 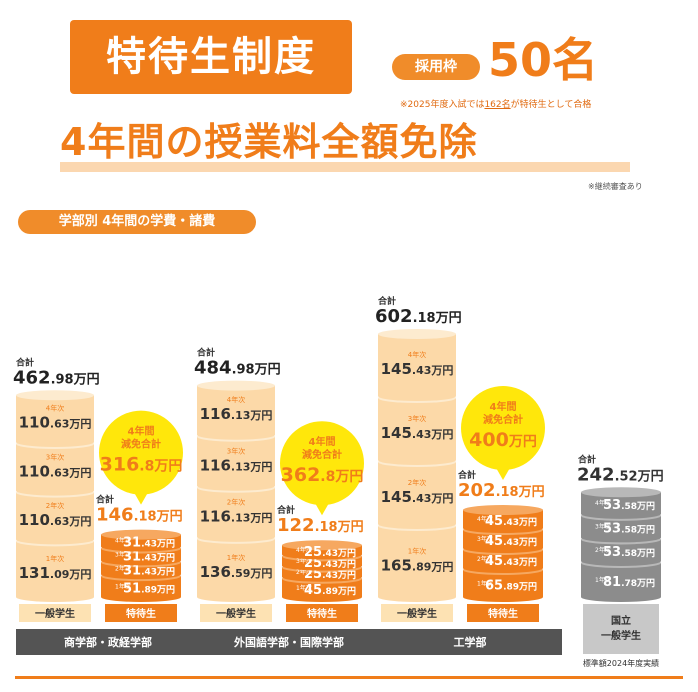 I want to click on national-label-box, so click(x=621, y=629).